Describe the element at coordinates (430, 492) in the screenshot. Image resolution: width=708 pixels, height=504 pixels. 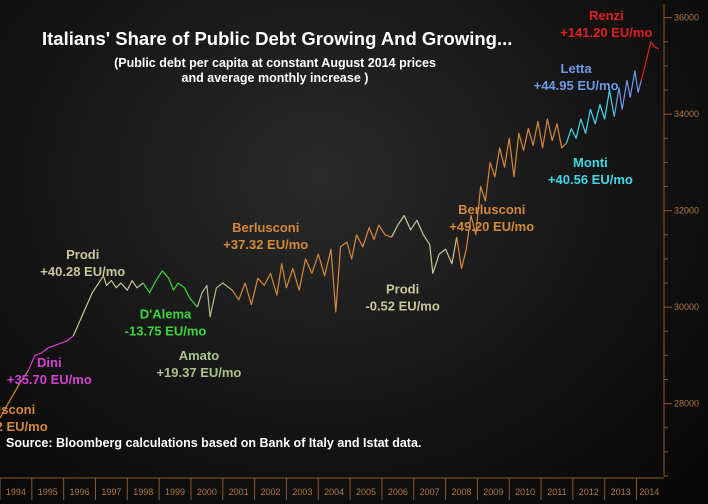
I see `x-tick-label: 2007` at that location.